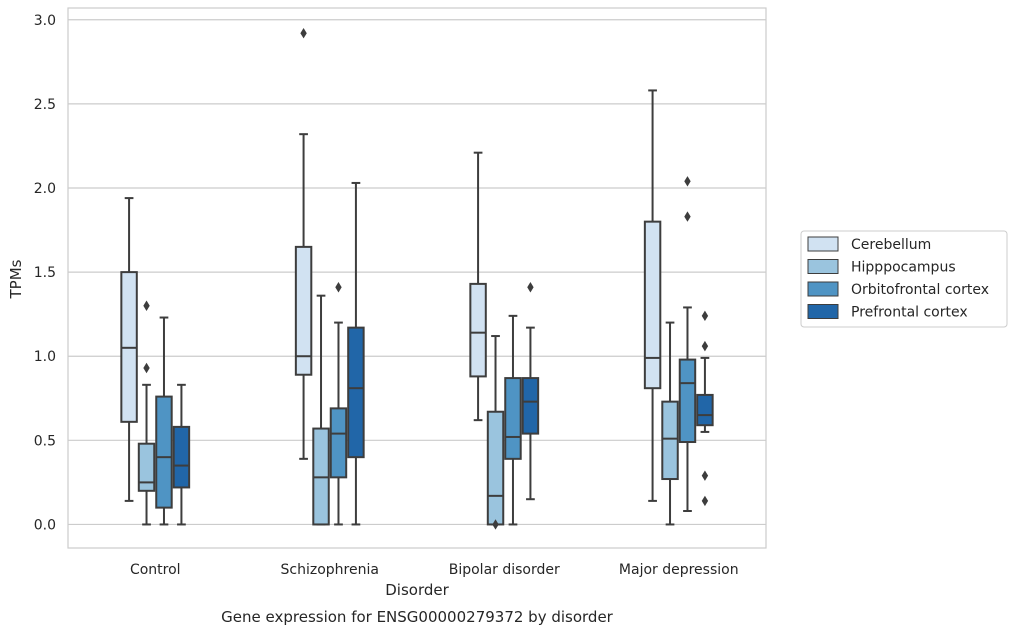  I want to click on y-tick-label: 1.0, so click(45, 357).